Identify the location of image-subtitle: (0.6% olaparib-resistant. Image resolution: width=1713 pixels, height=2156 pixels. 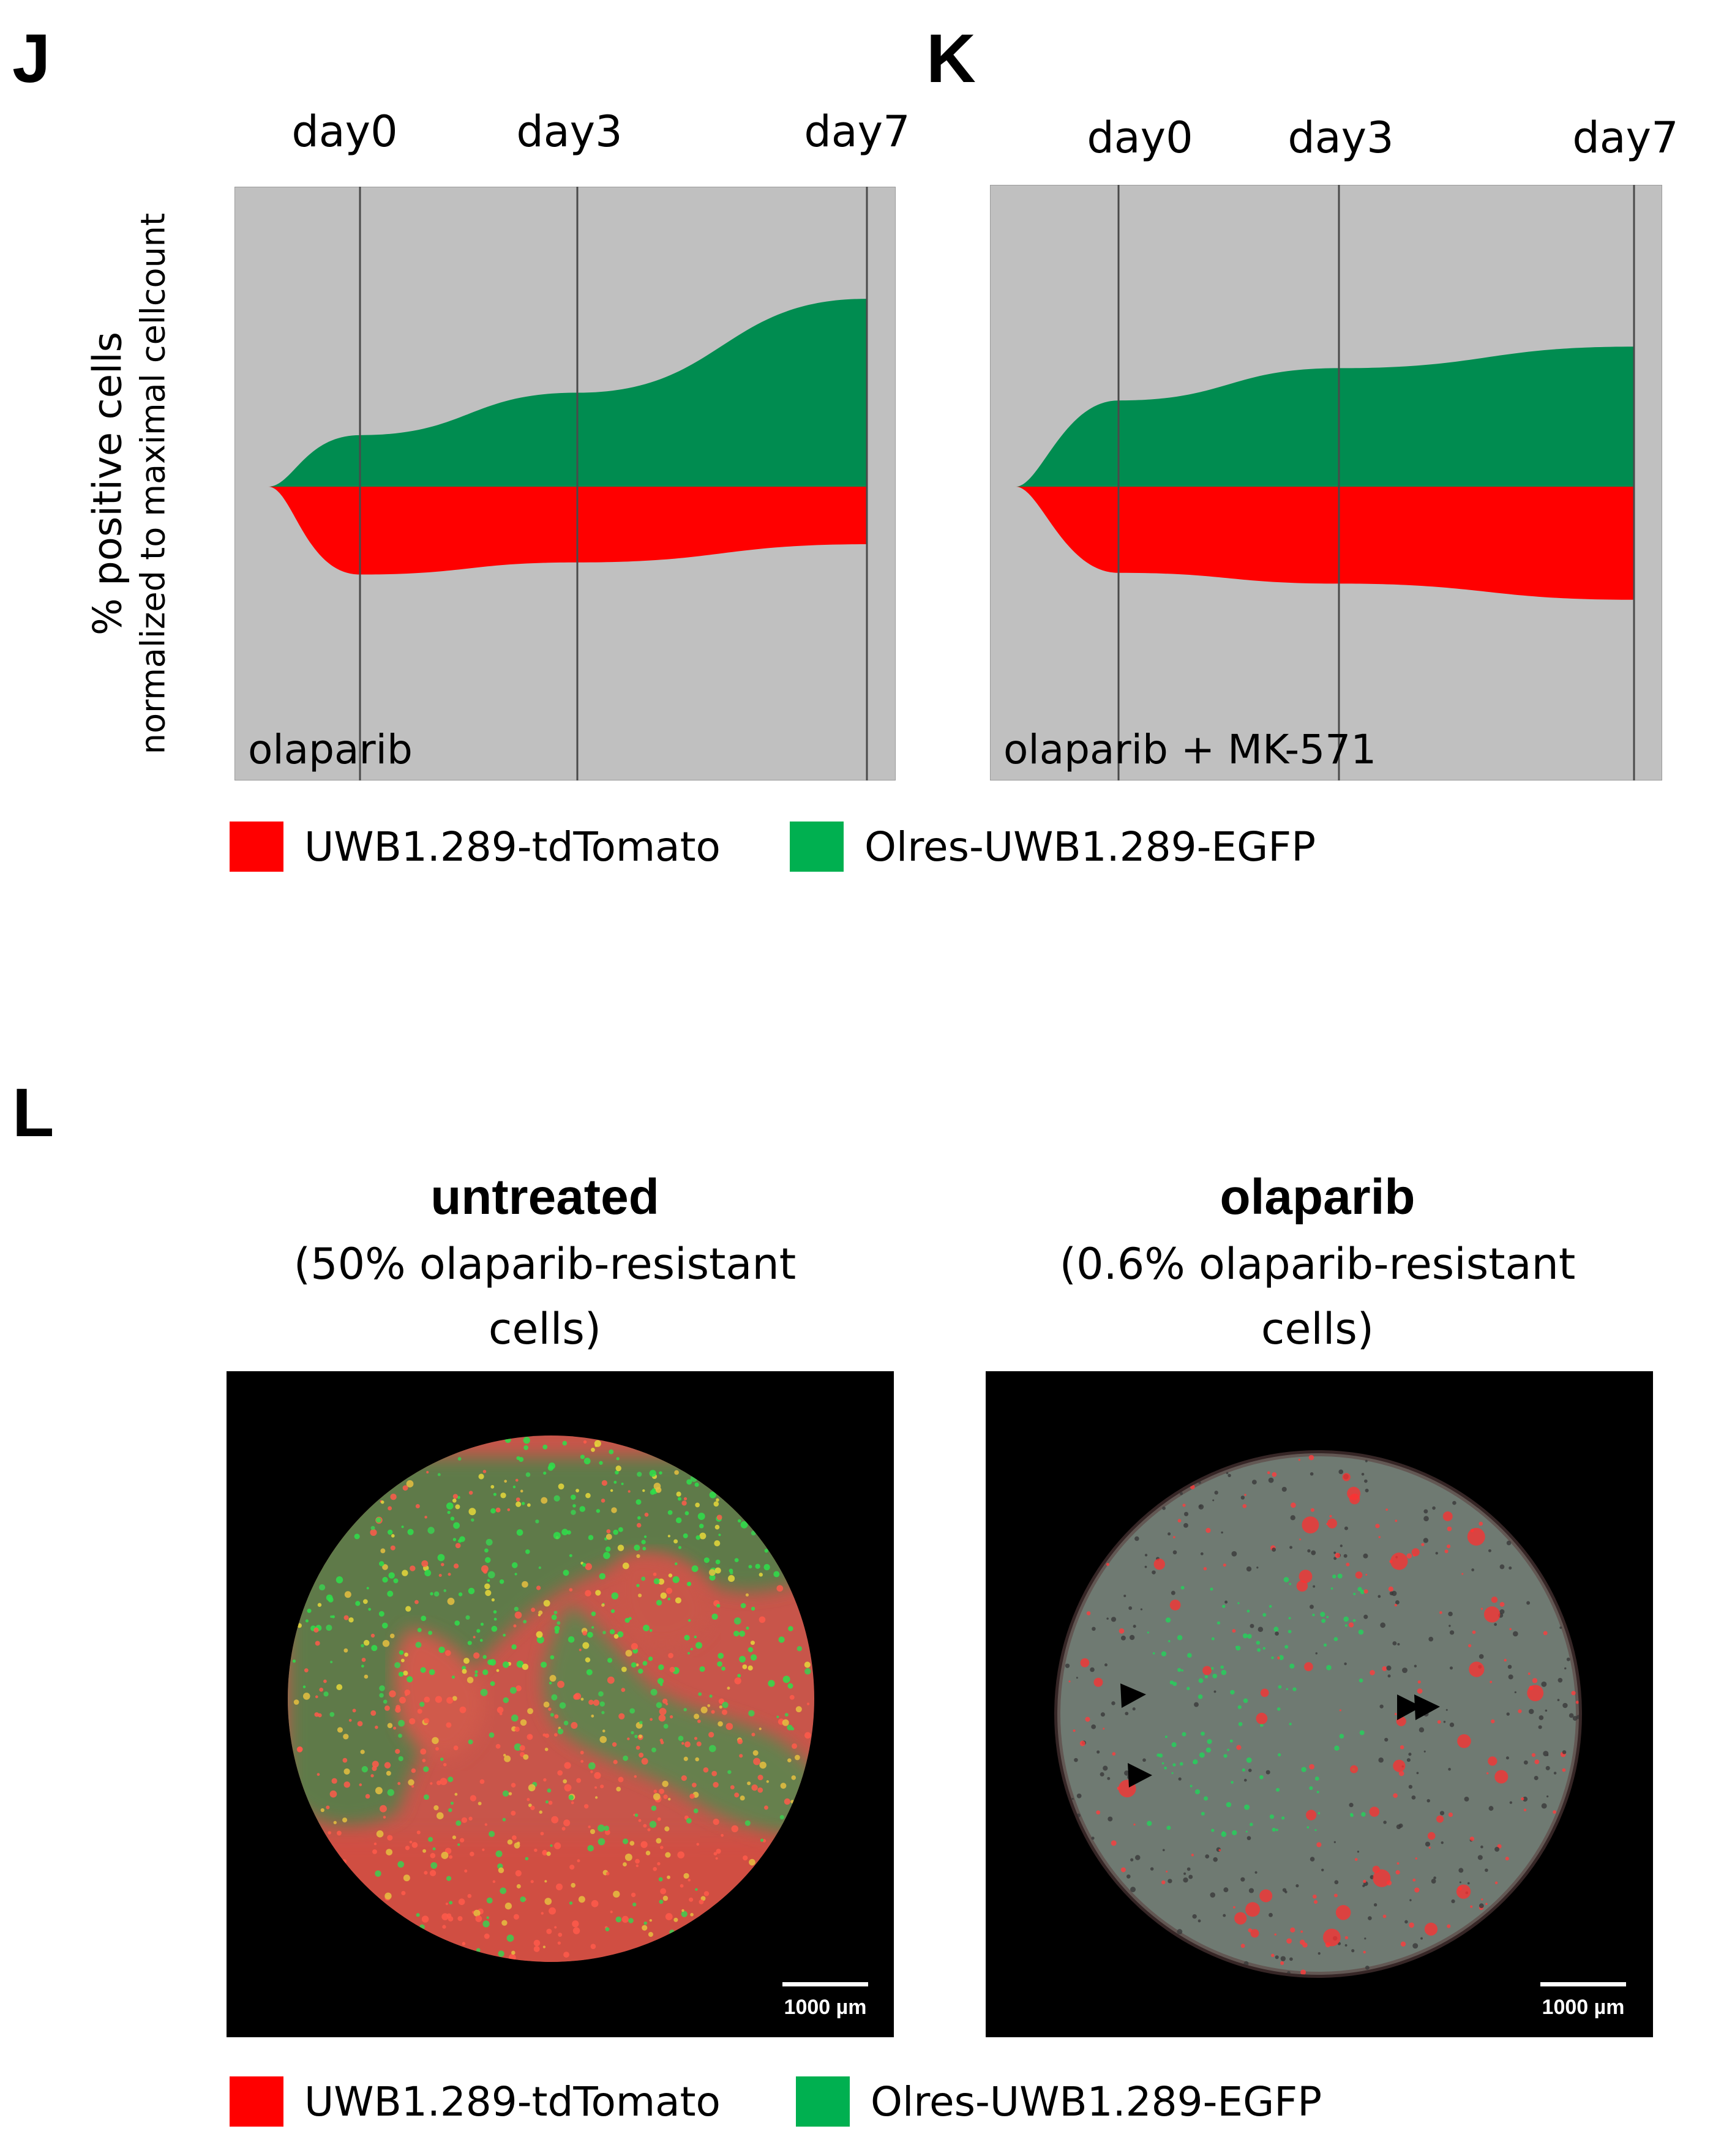
(1317, 1264).